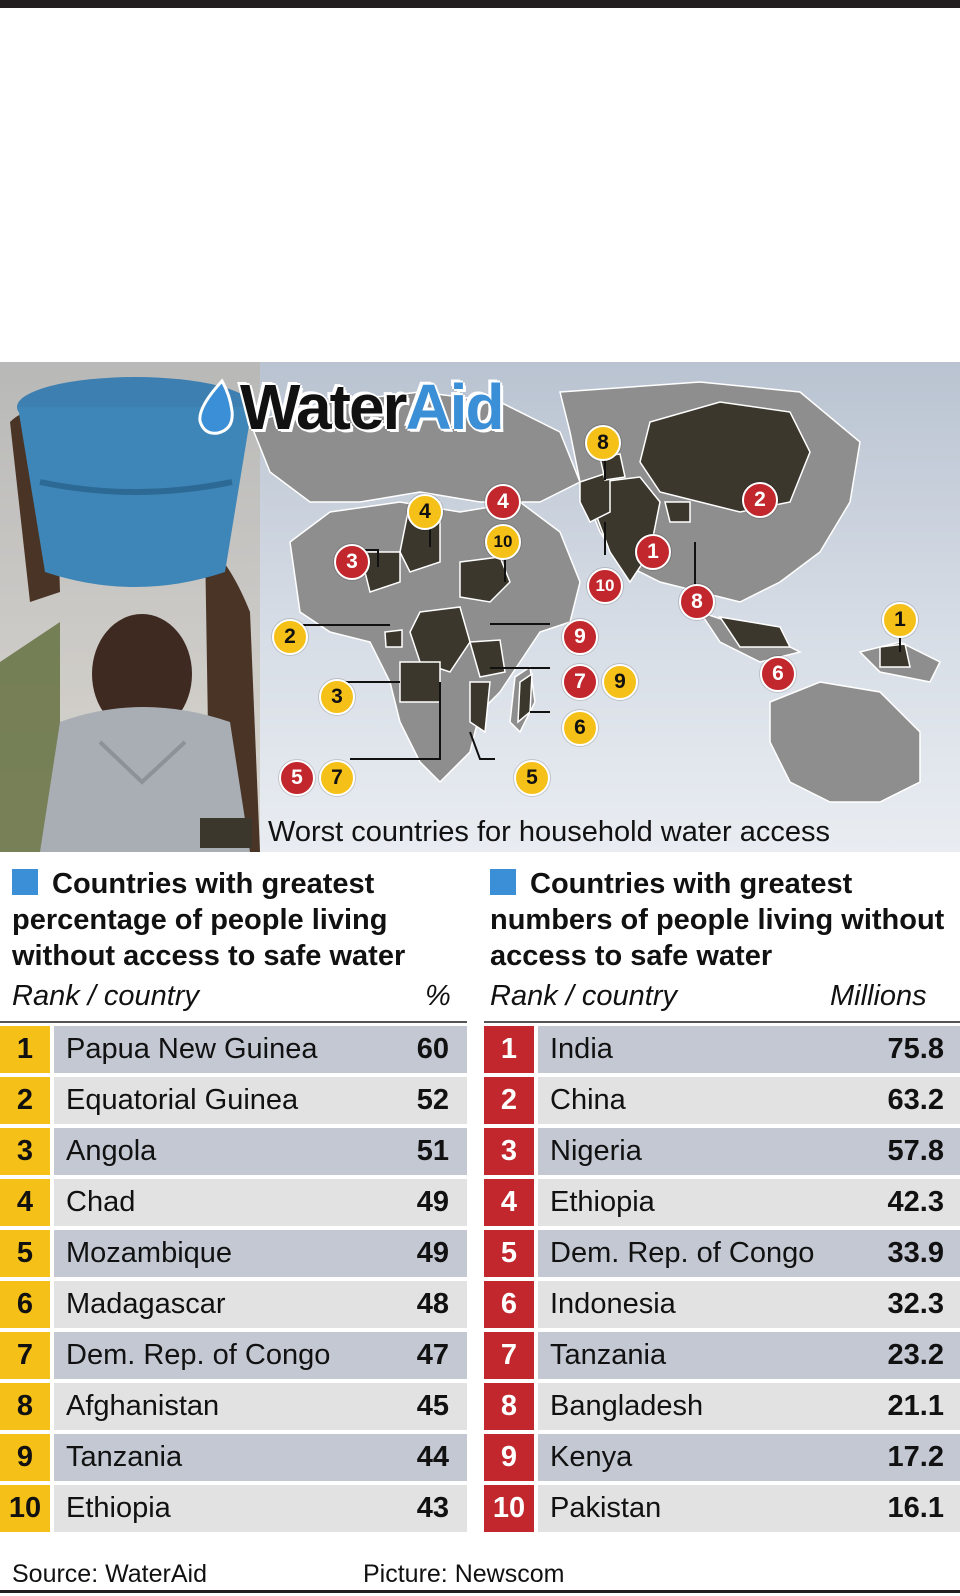 Image resolution: width=960 pixels, height=1596 pixels. I want to click on row-value: 17.2, so click(915, 1457).